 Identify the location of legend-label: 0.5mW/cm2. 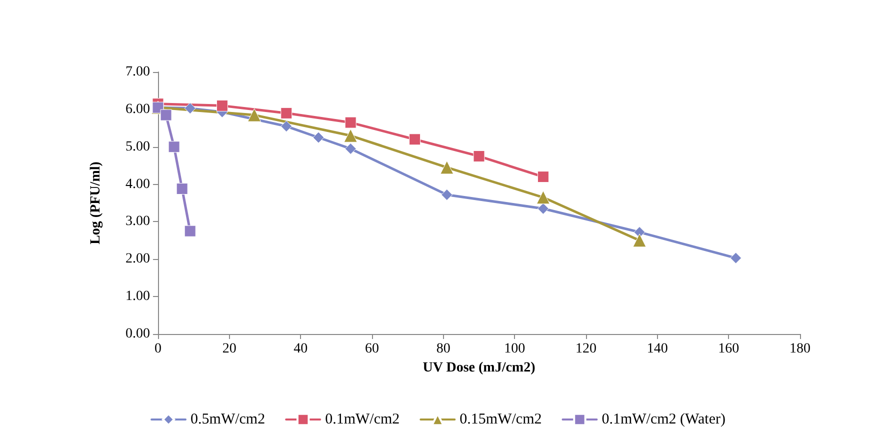
(228, 420).